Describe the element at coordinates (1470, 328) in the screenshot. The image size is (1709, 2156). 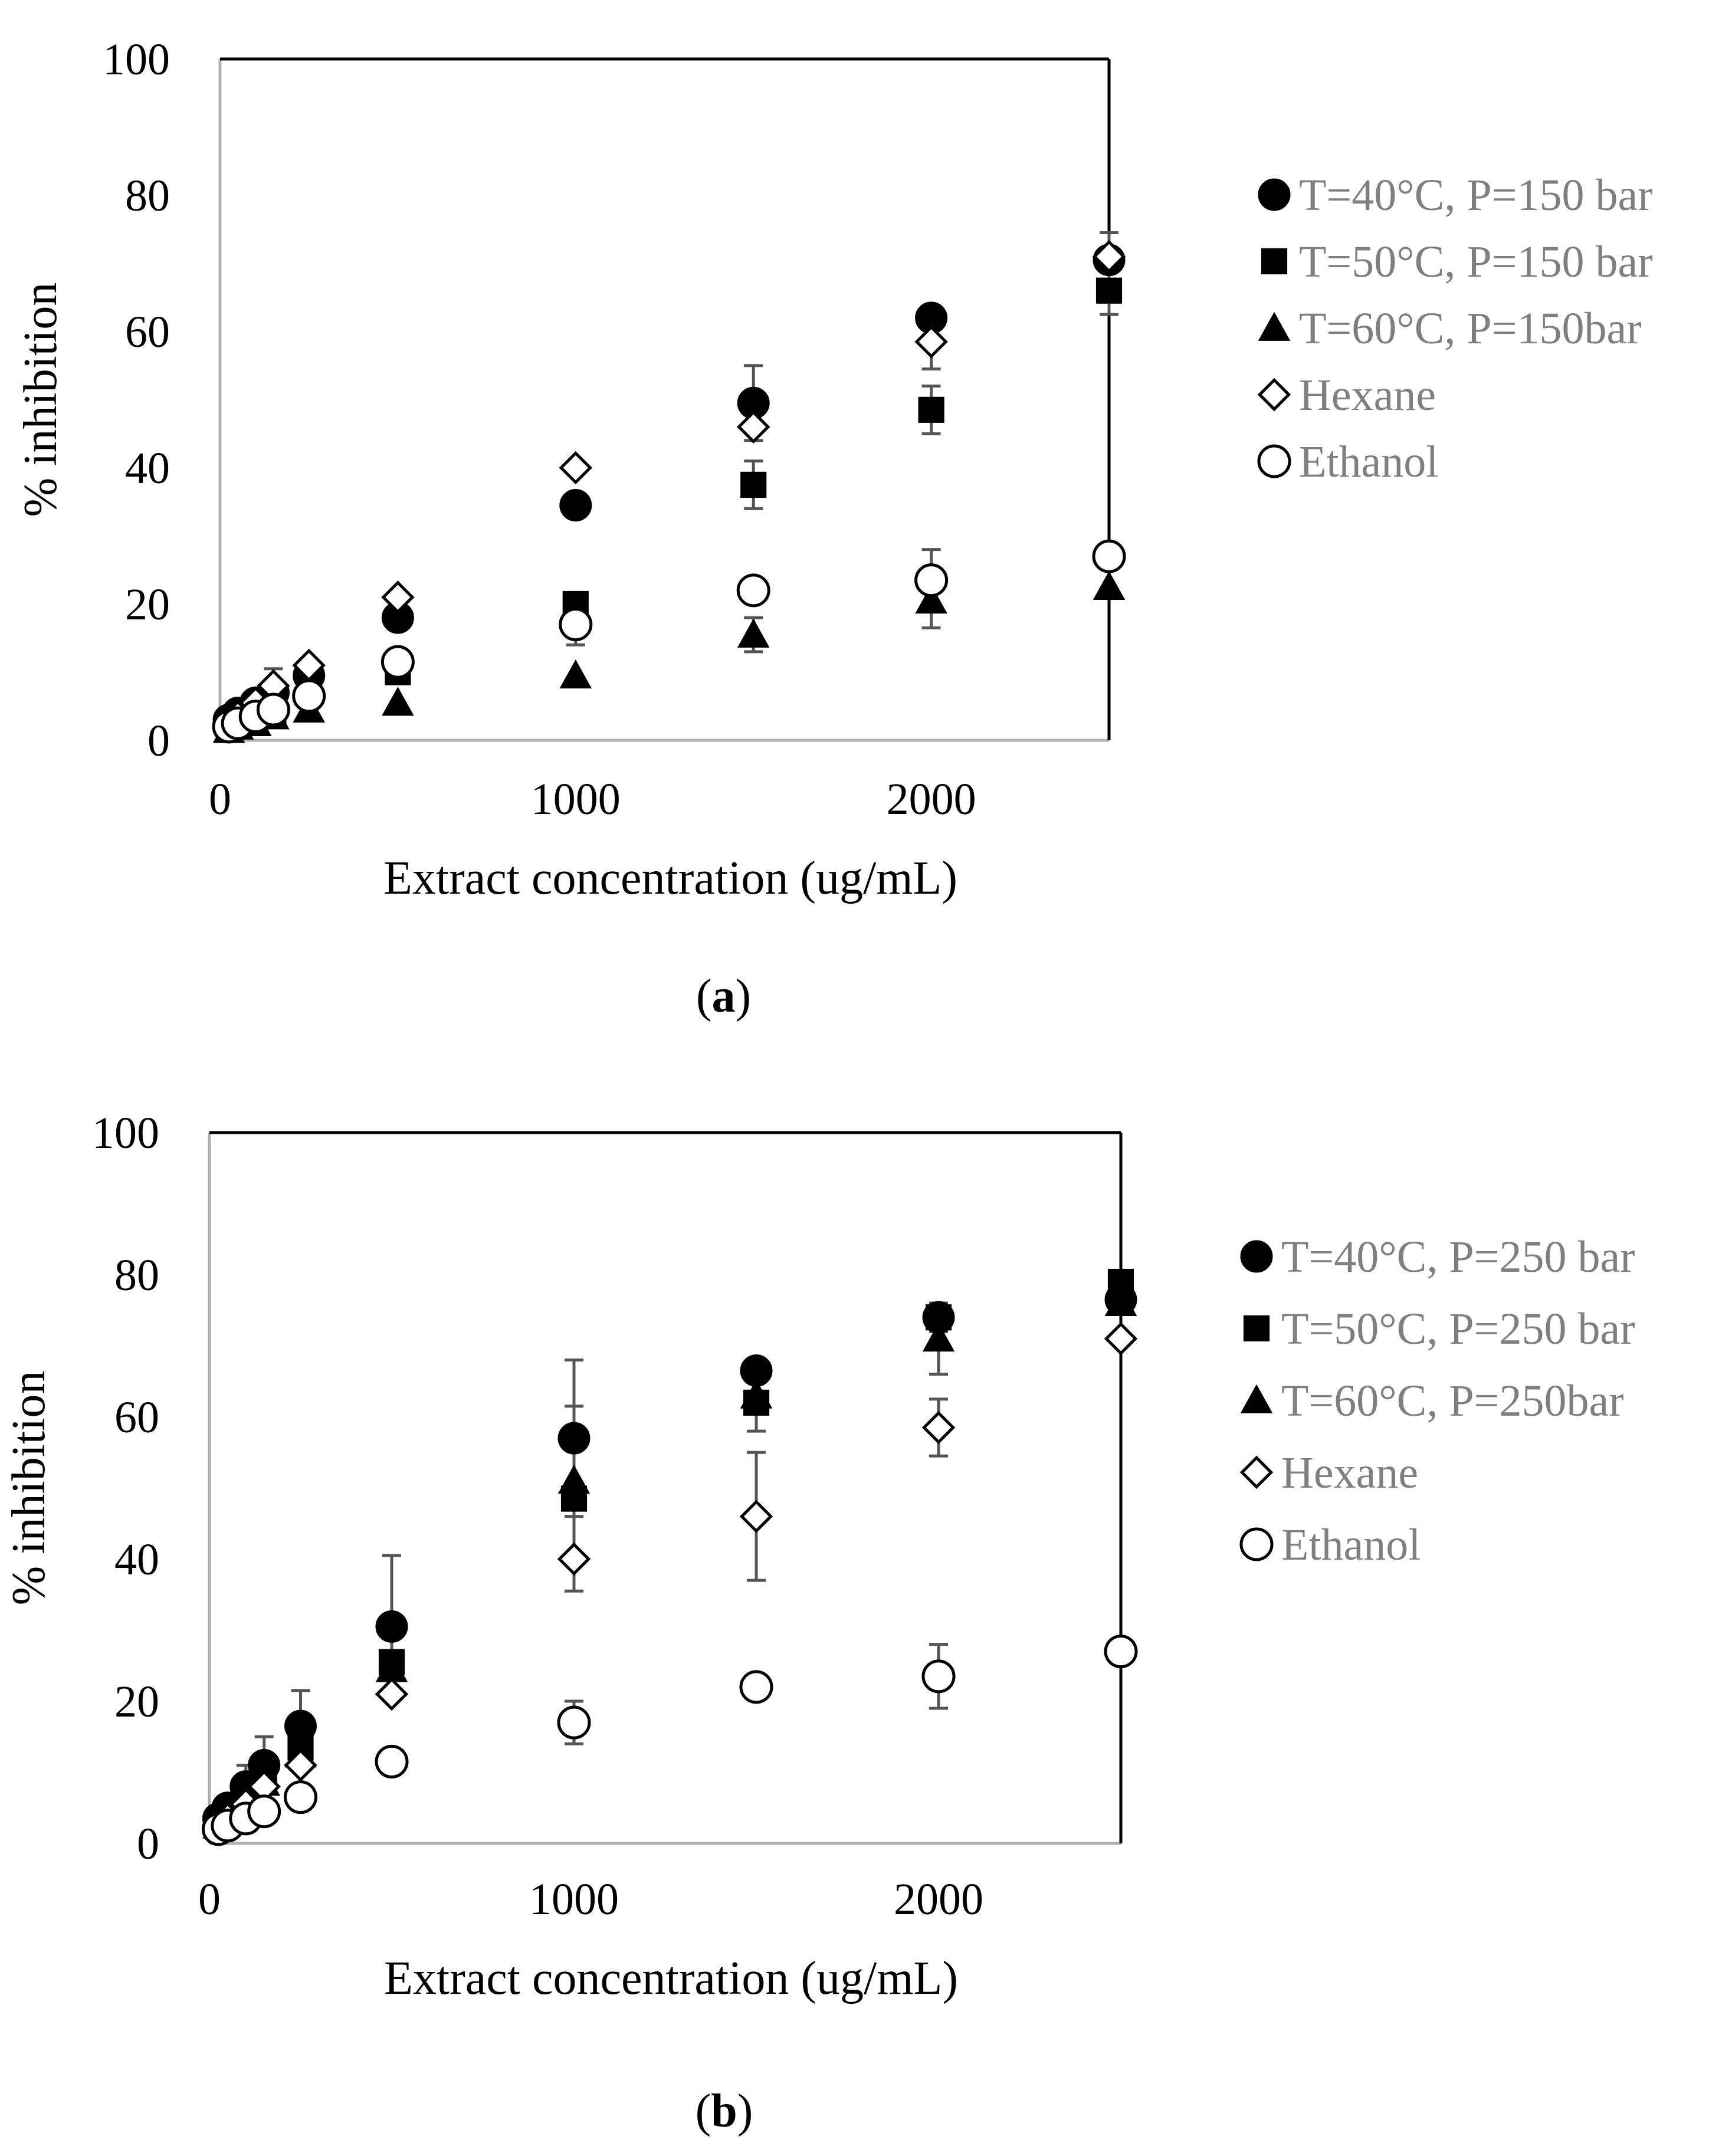
I see `legend-label: T=60°C, P=150bar` at that location.